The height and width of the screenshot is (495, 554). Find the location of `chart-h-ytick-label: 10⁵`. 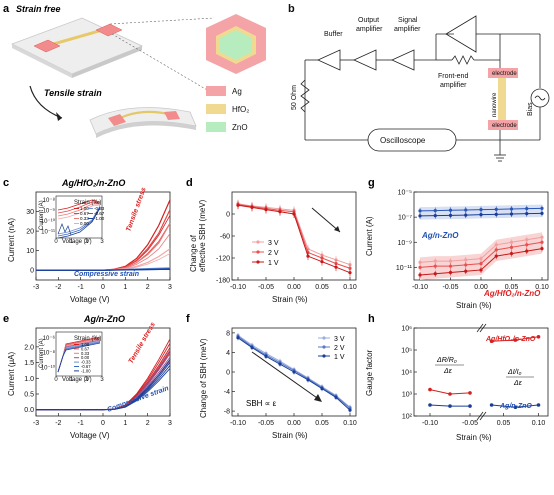

chart-h-ytick-label: 10⁵ is located at coordinates (406, 351).